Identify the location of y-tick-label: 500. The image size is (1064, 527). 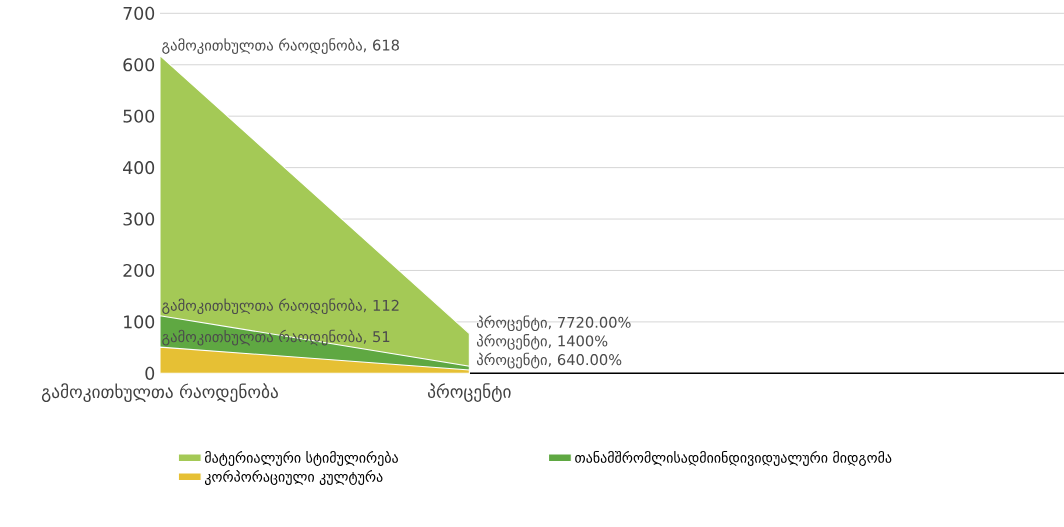
(139, 116).